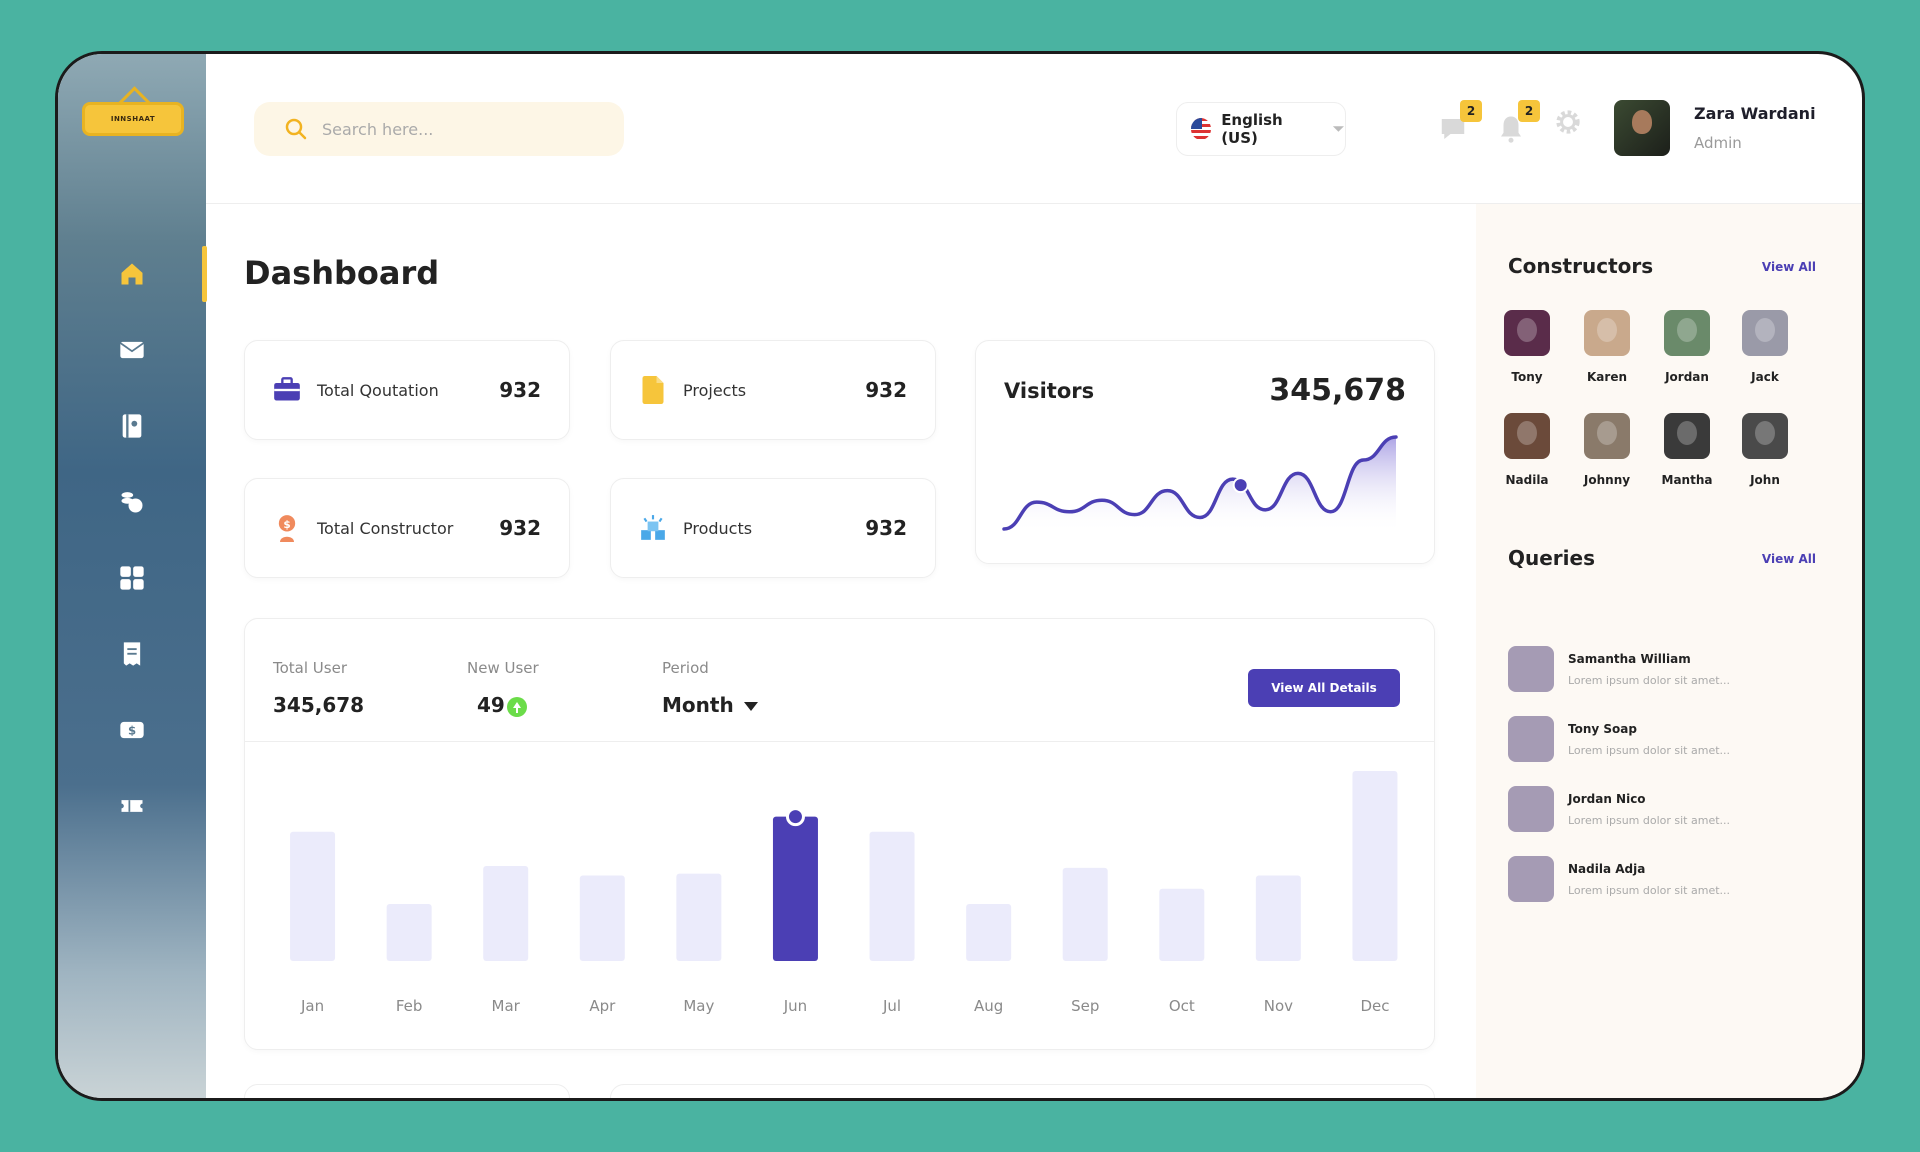 Image resolution: width=1920 pixels, height=1152 pixels. I want to click on home-icon, so click(132, 274).